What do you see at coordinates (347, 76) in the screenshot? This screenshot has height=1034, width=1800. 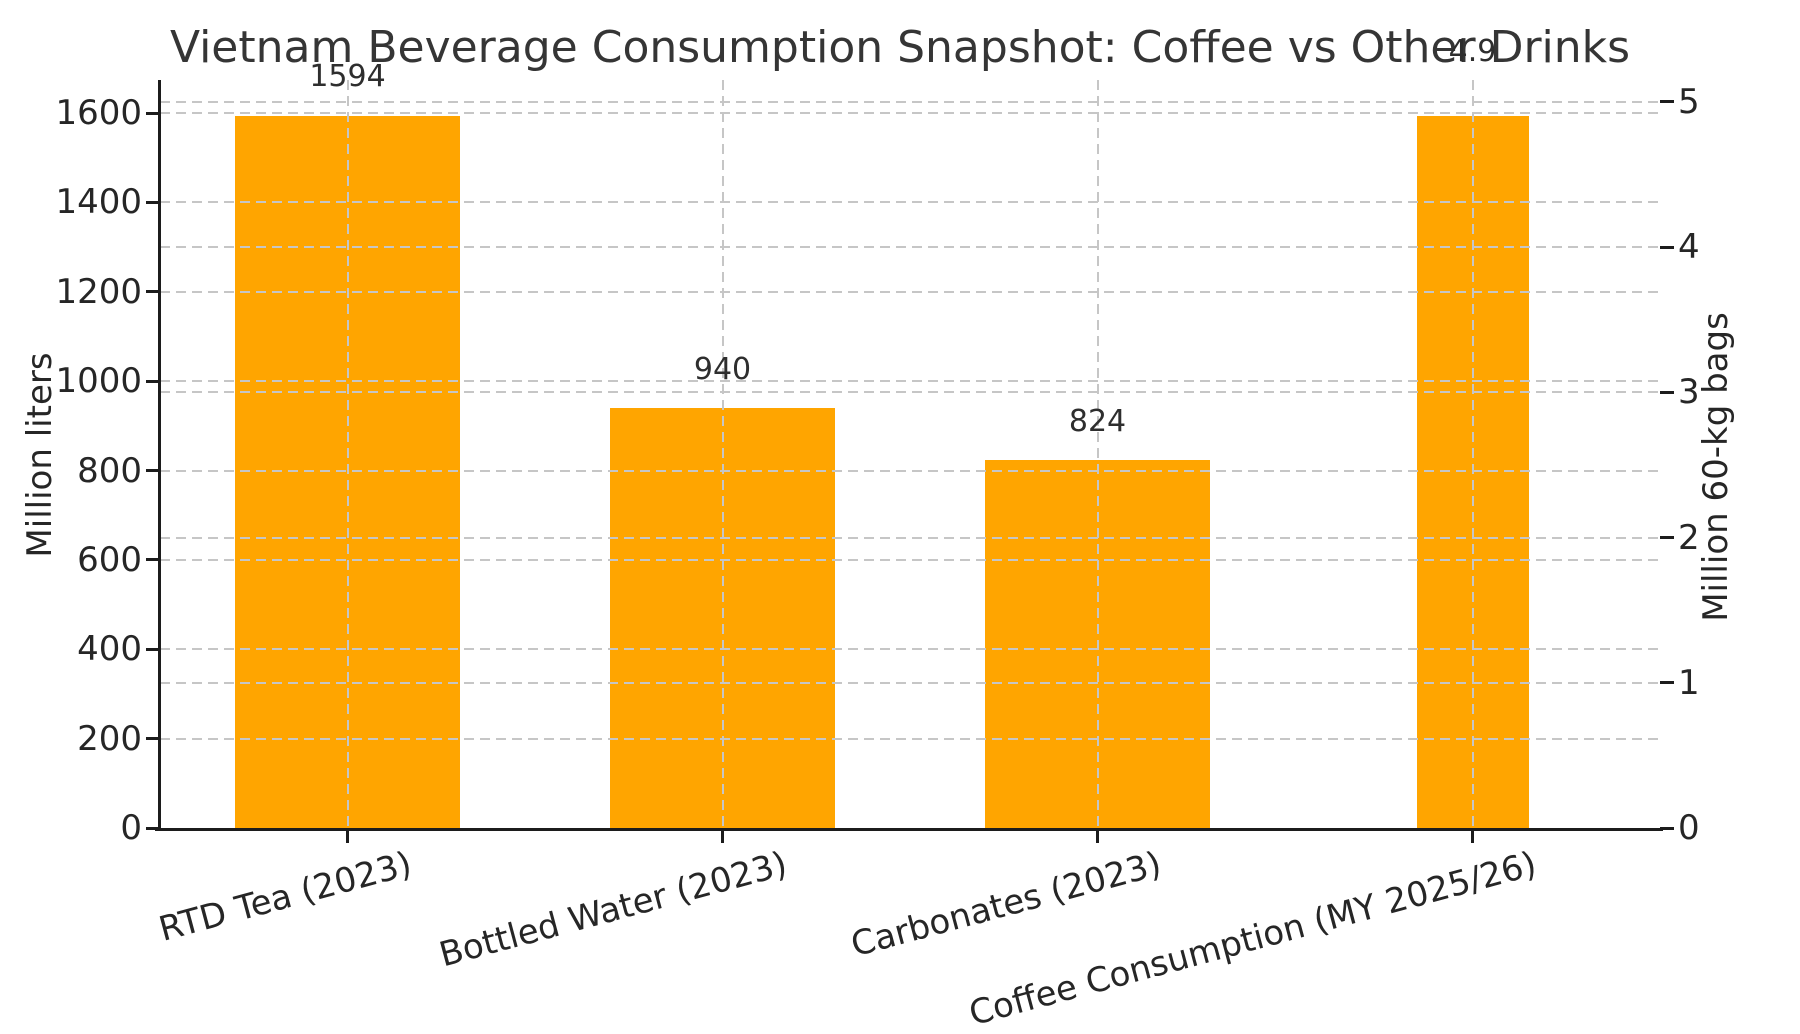 I see `bar-value-label-0: 1594` at bounding box center [347, 76].